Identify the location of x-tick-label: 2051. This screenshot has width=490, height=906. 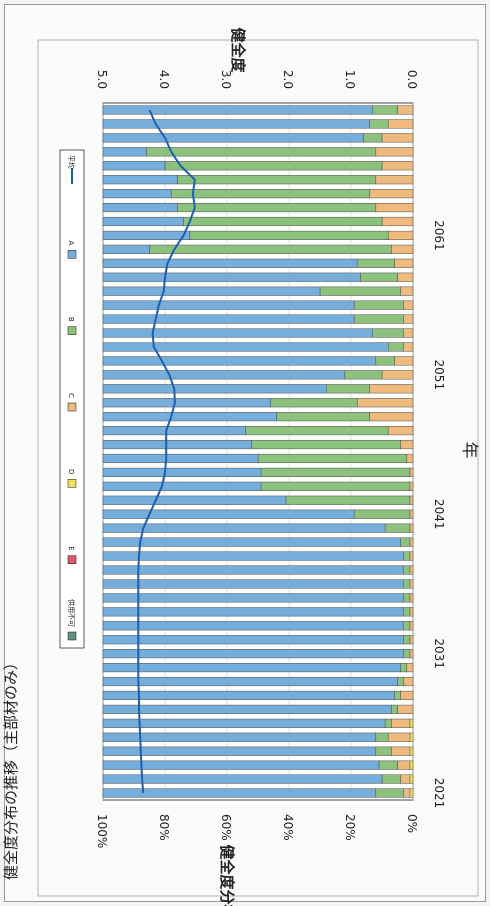
(439, 375).